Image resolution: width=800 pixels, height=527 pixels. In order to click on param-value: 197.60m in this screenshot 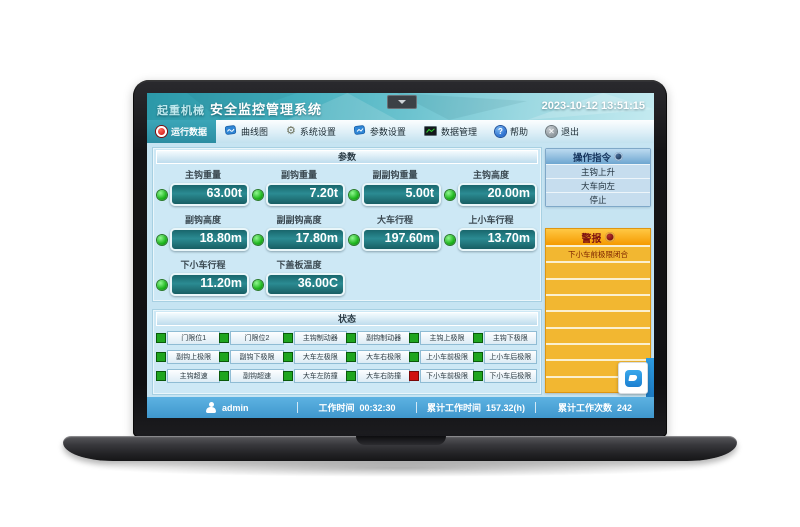, I will do `click(401, 239)`.